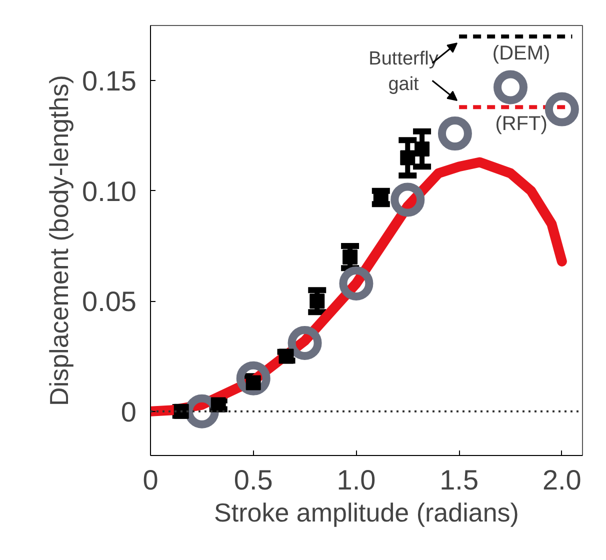  What do you see at coordinates (150, 480) in the screenshot?
I see `x-tick-label: 0` at bounding box center [150, 480].